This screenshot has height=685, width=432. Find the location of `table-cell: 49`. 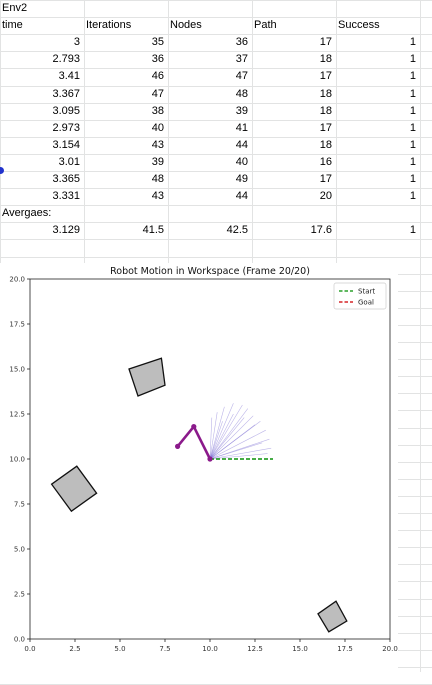

table-cell: 49 is located at coordinates (241, 179).